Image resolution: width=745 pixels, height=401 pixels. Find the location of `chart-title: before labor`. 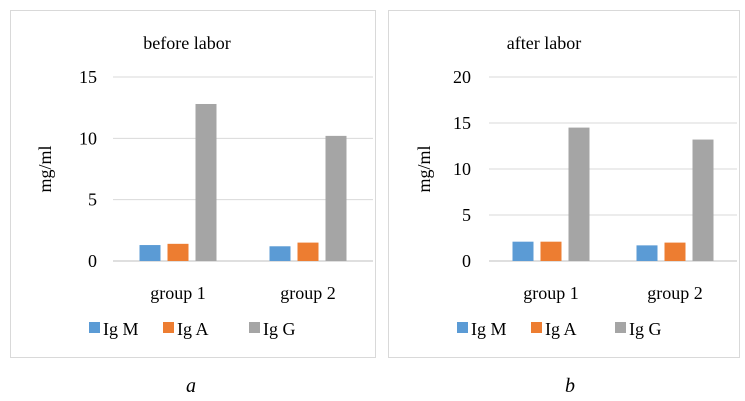

chart-title: before labor is located at coordinates (186, 43).